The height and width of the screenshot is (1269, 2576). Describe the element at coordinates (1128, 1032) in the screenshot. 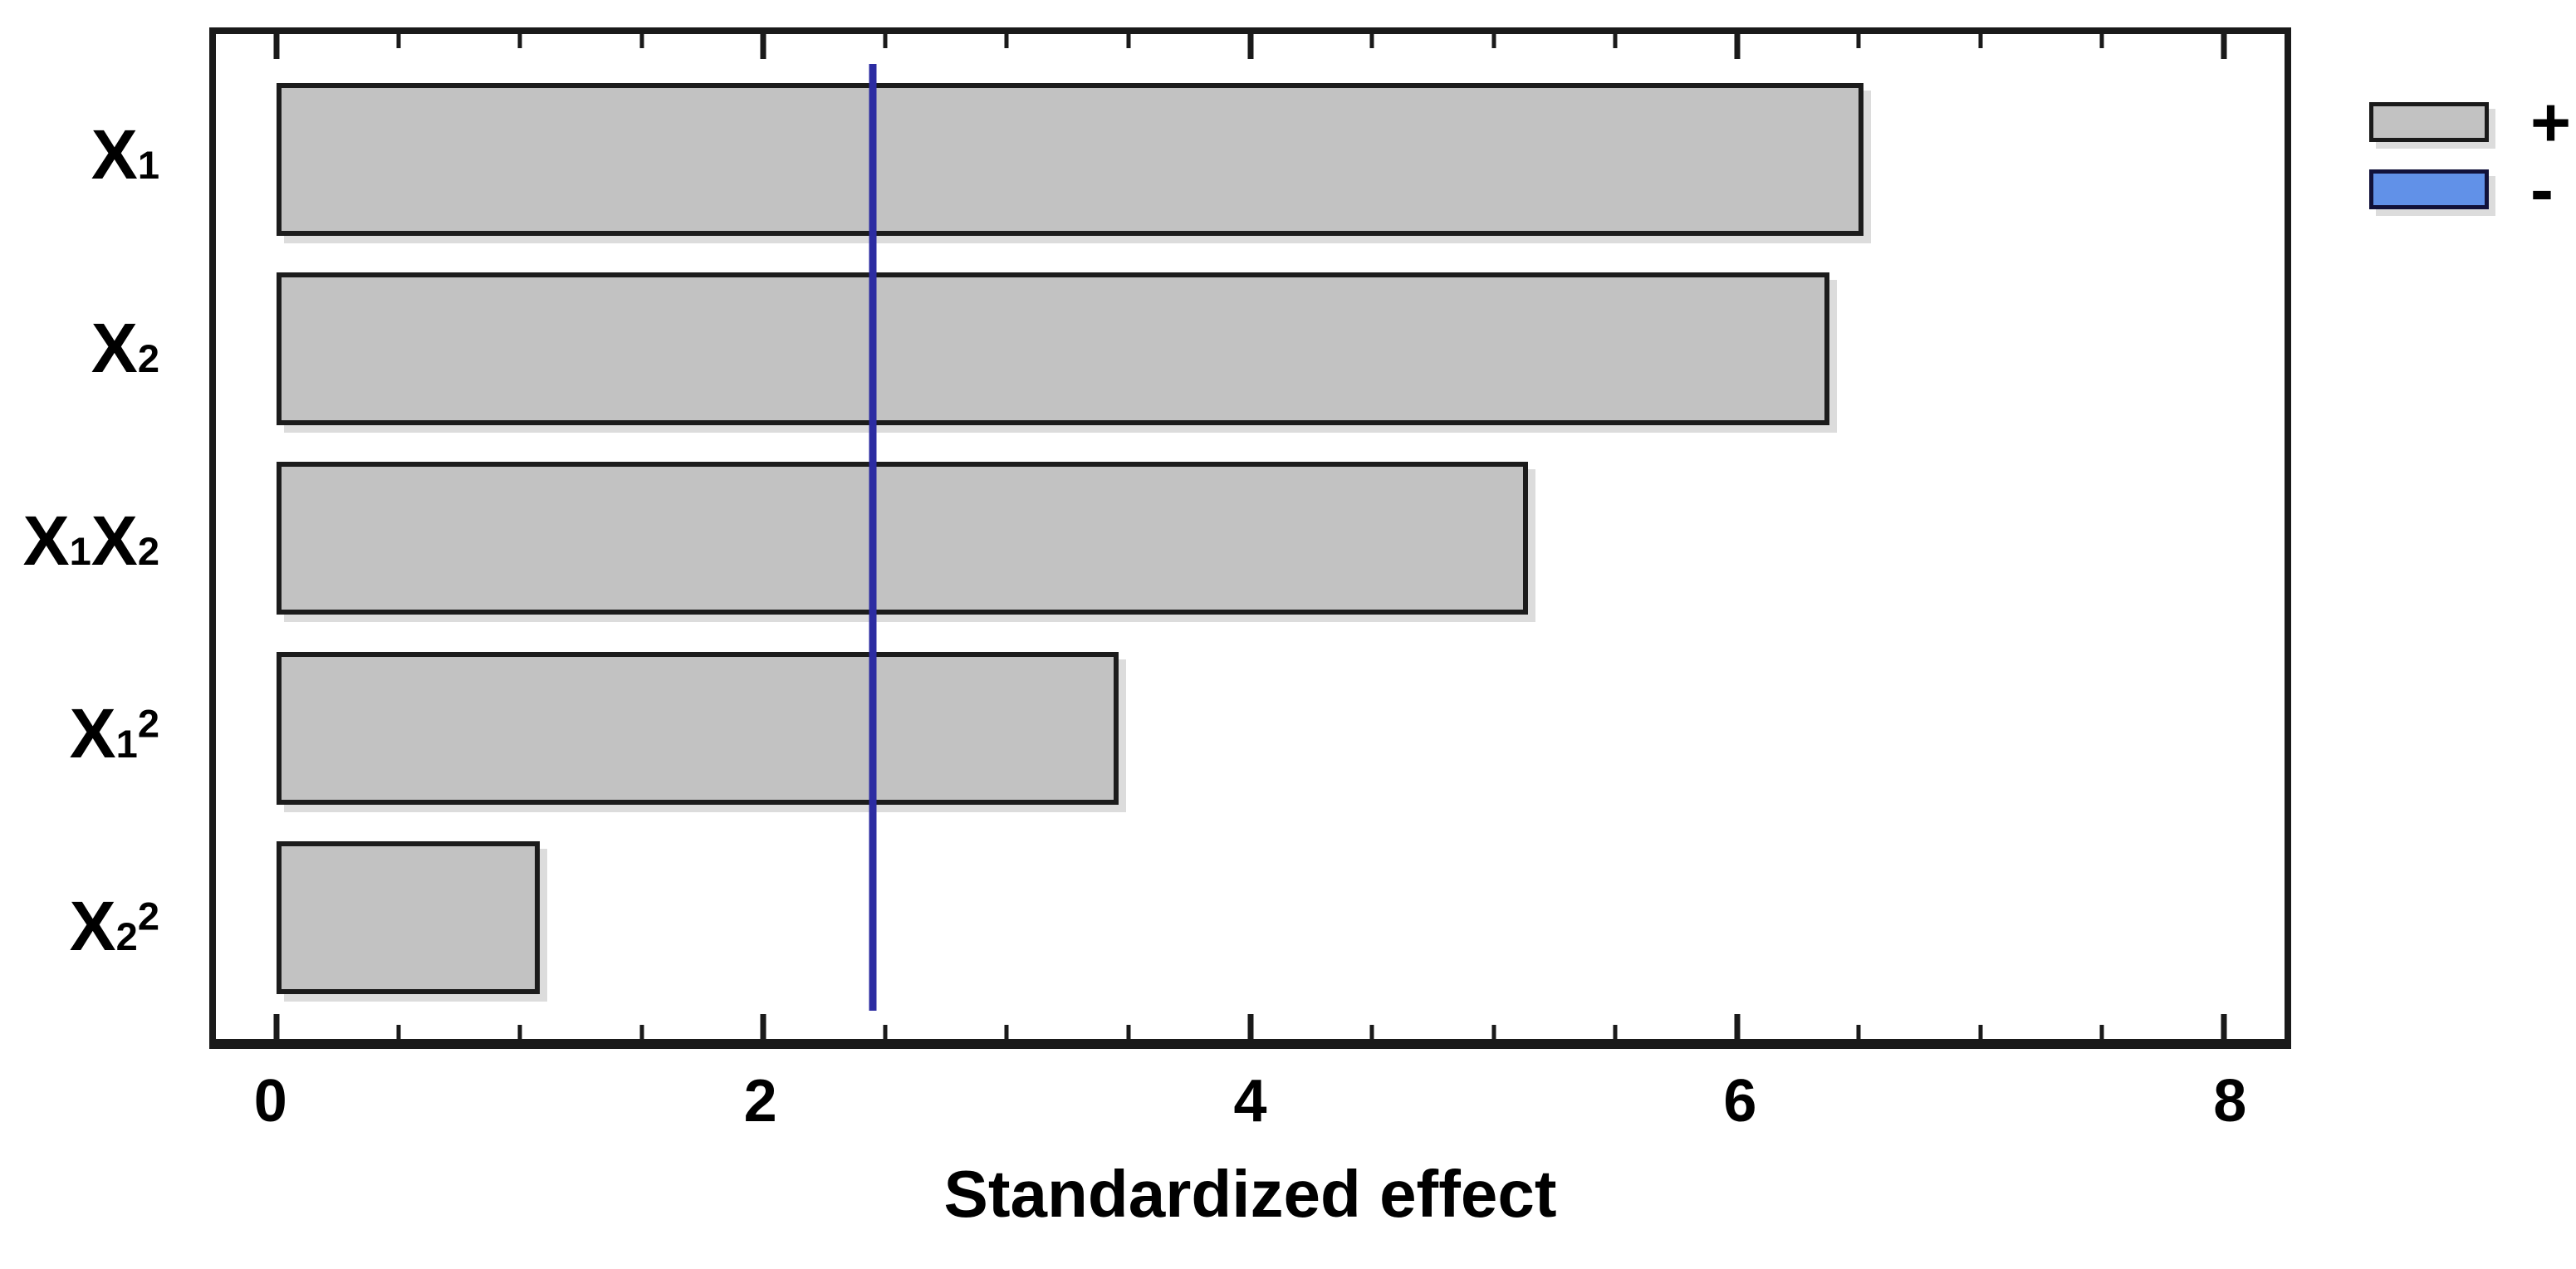

I see `minor-tick-bottom-3.5` at that location.